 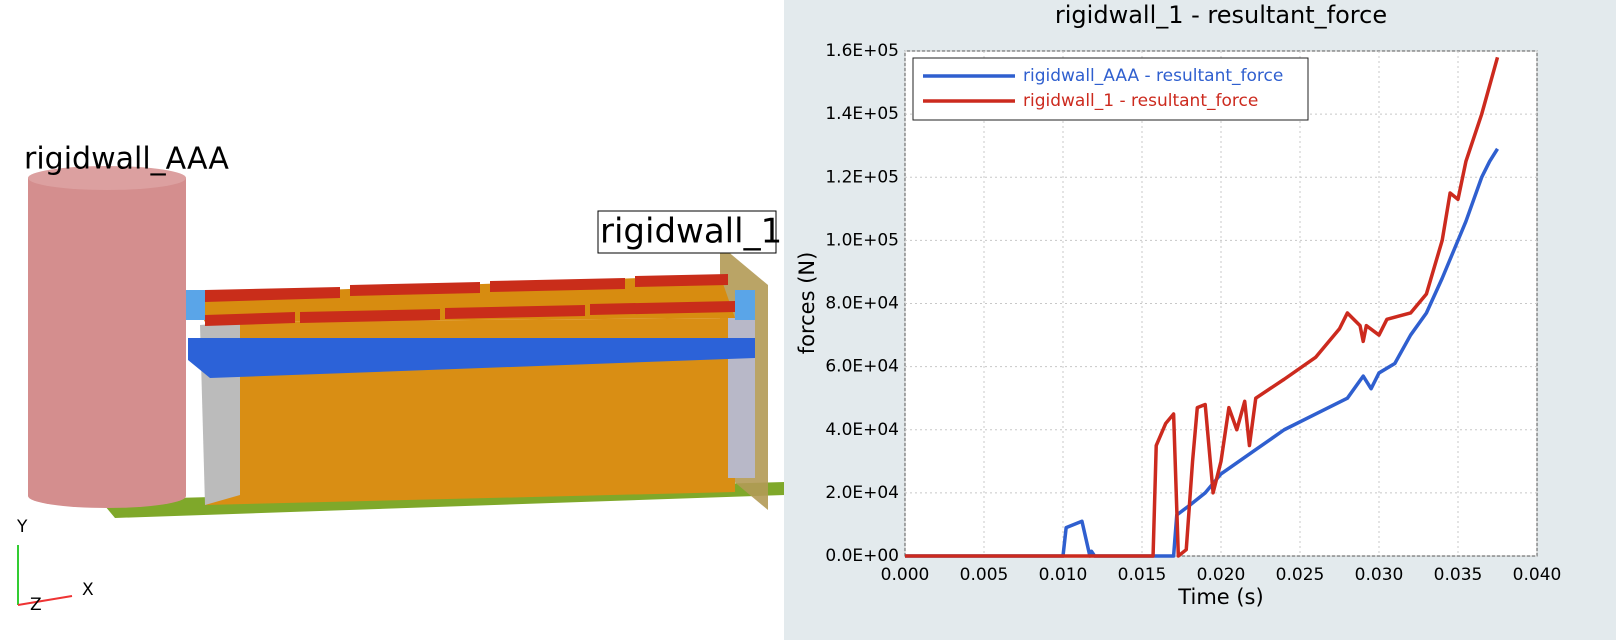 I want to click on x-tick-label: 0.010, so click(x=1063, y=575).